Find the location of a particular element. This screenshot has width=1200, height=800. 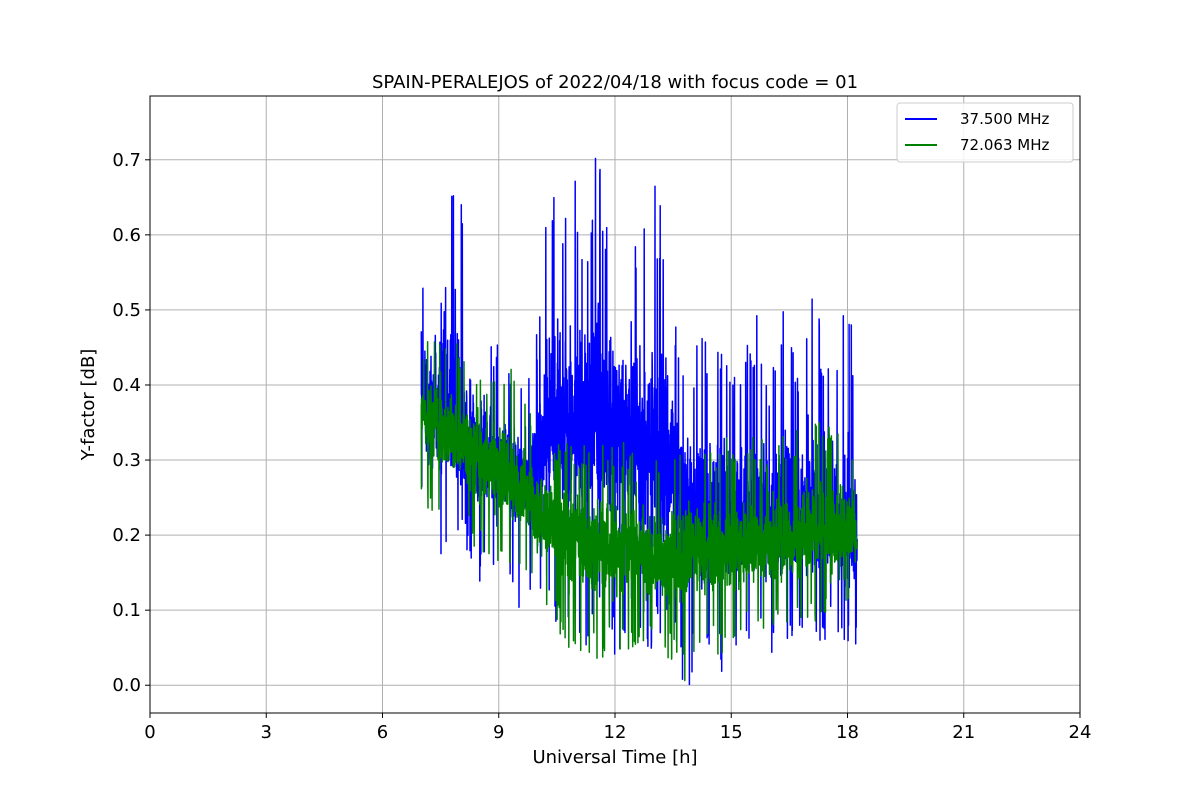

x-axis: 0 3 6 9 12 15 18 21 24 is located at coordinates (617, 728).